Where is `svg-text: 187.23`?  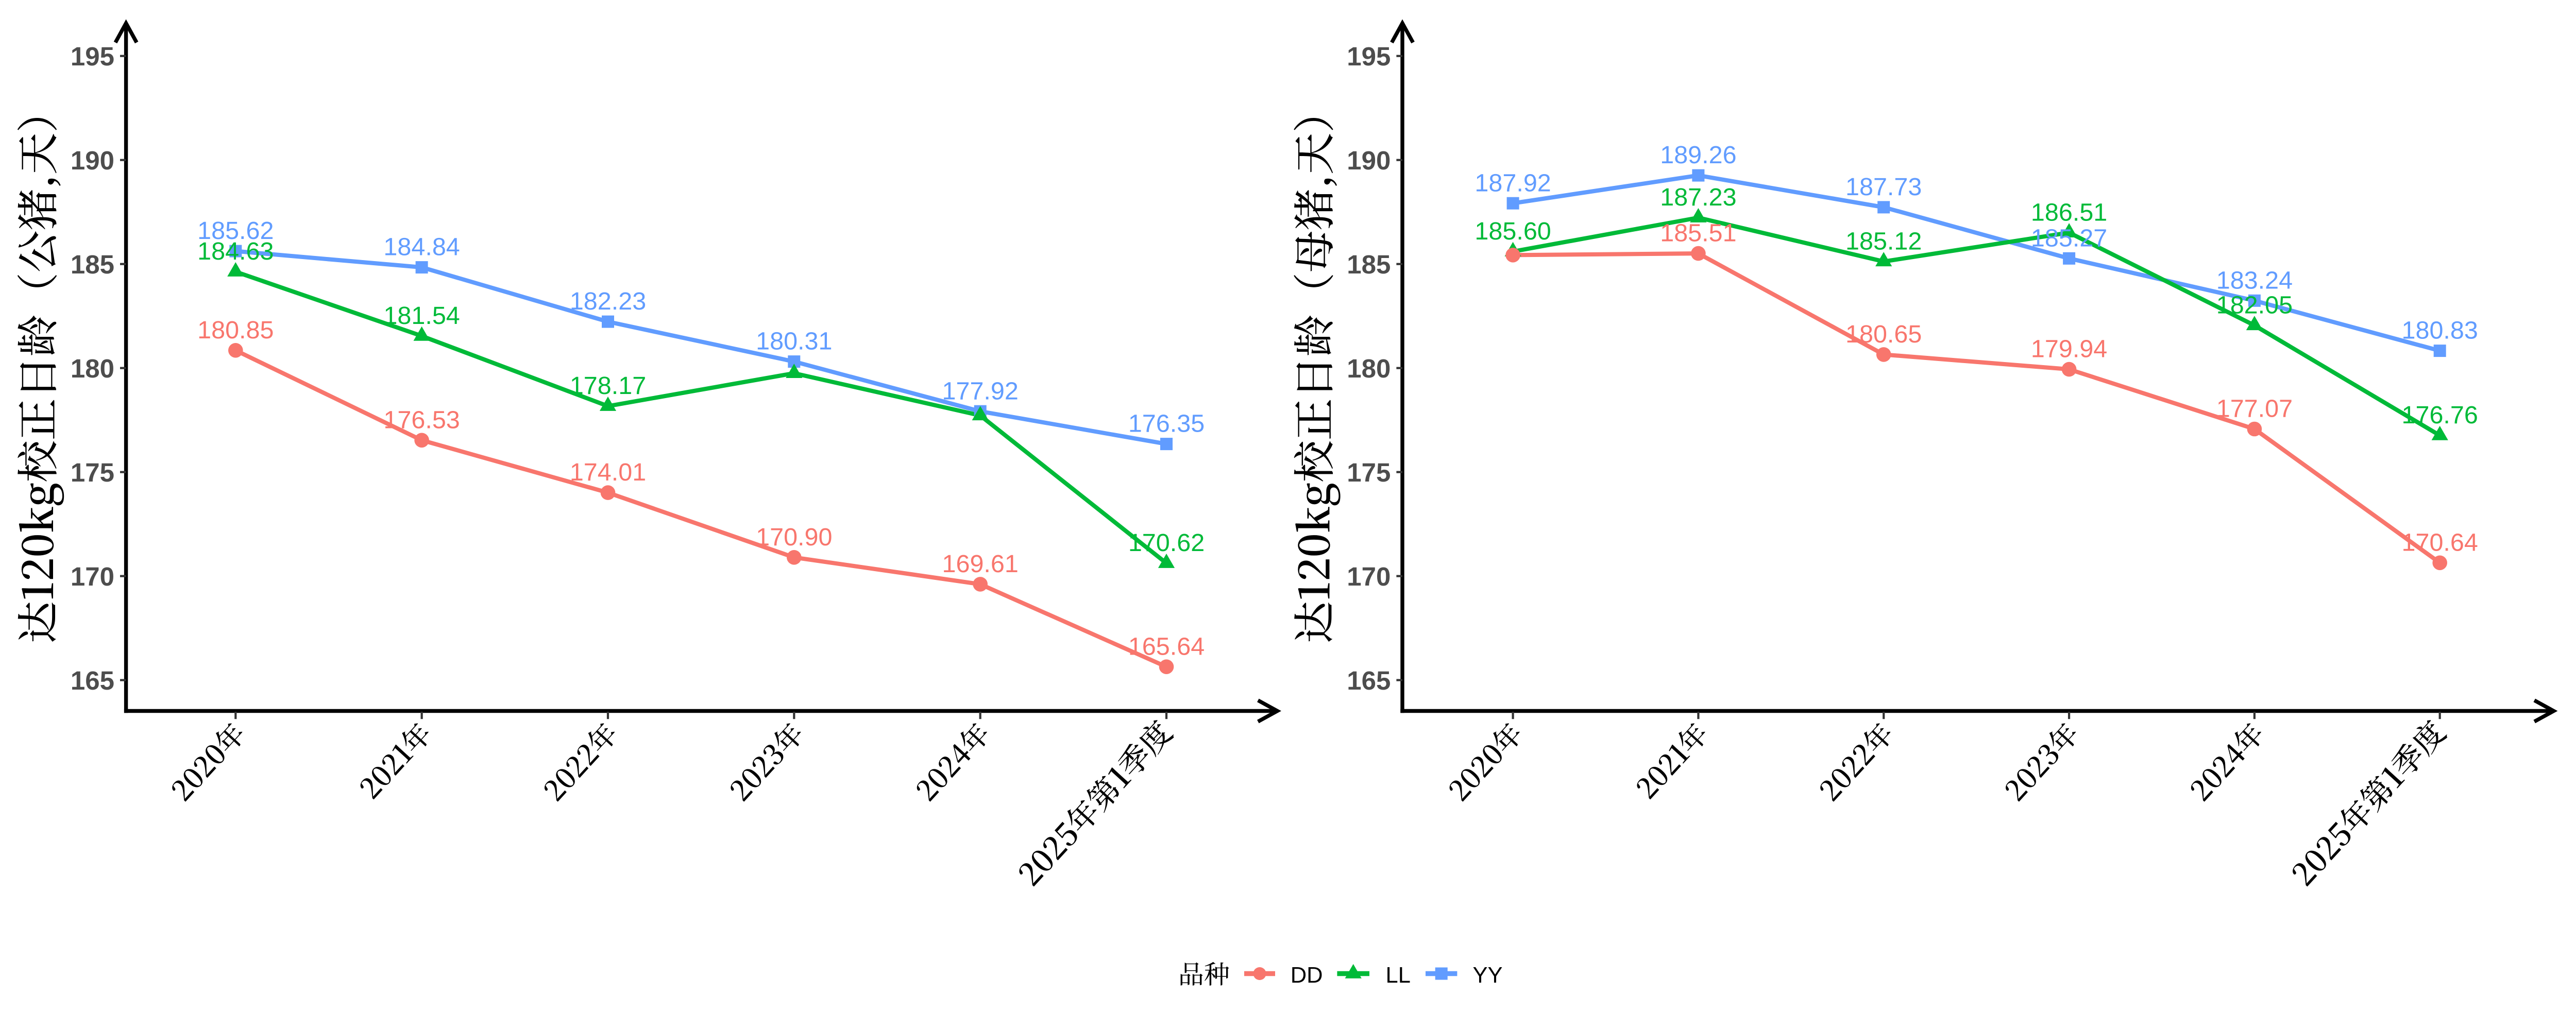 svg-text: 187.23 is located at coordinates (1698, 197).